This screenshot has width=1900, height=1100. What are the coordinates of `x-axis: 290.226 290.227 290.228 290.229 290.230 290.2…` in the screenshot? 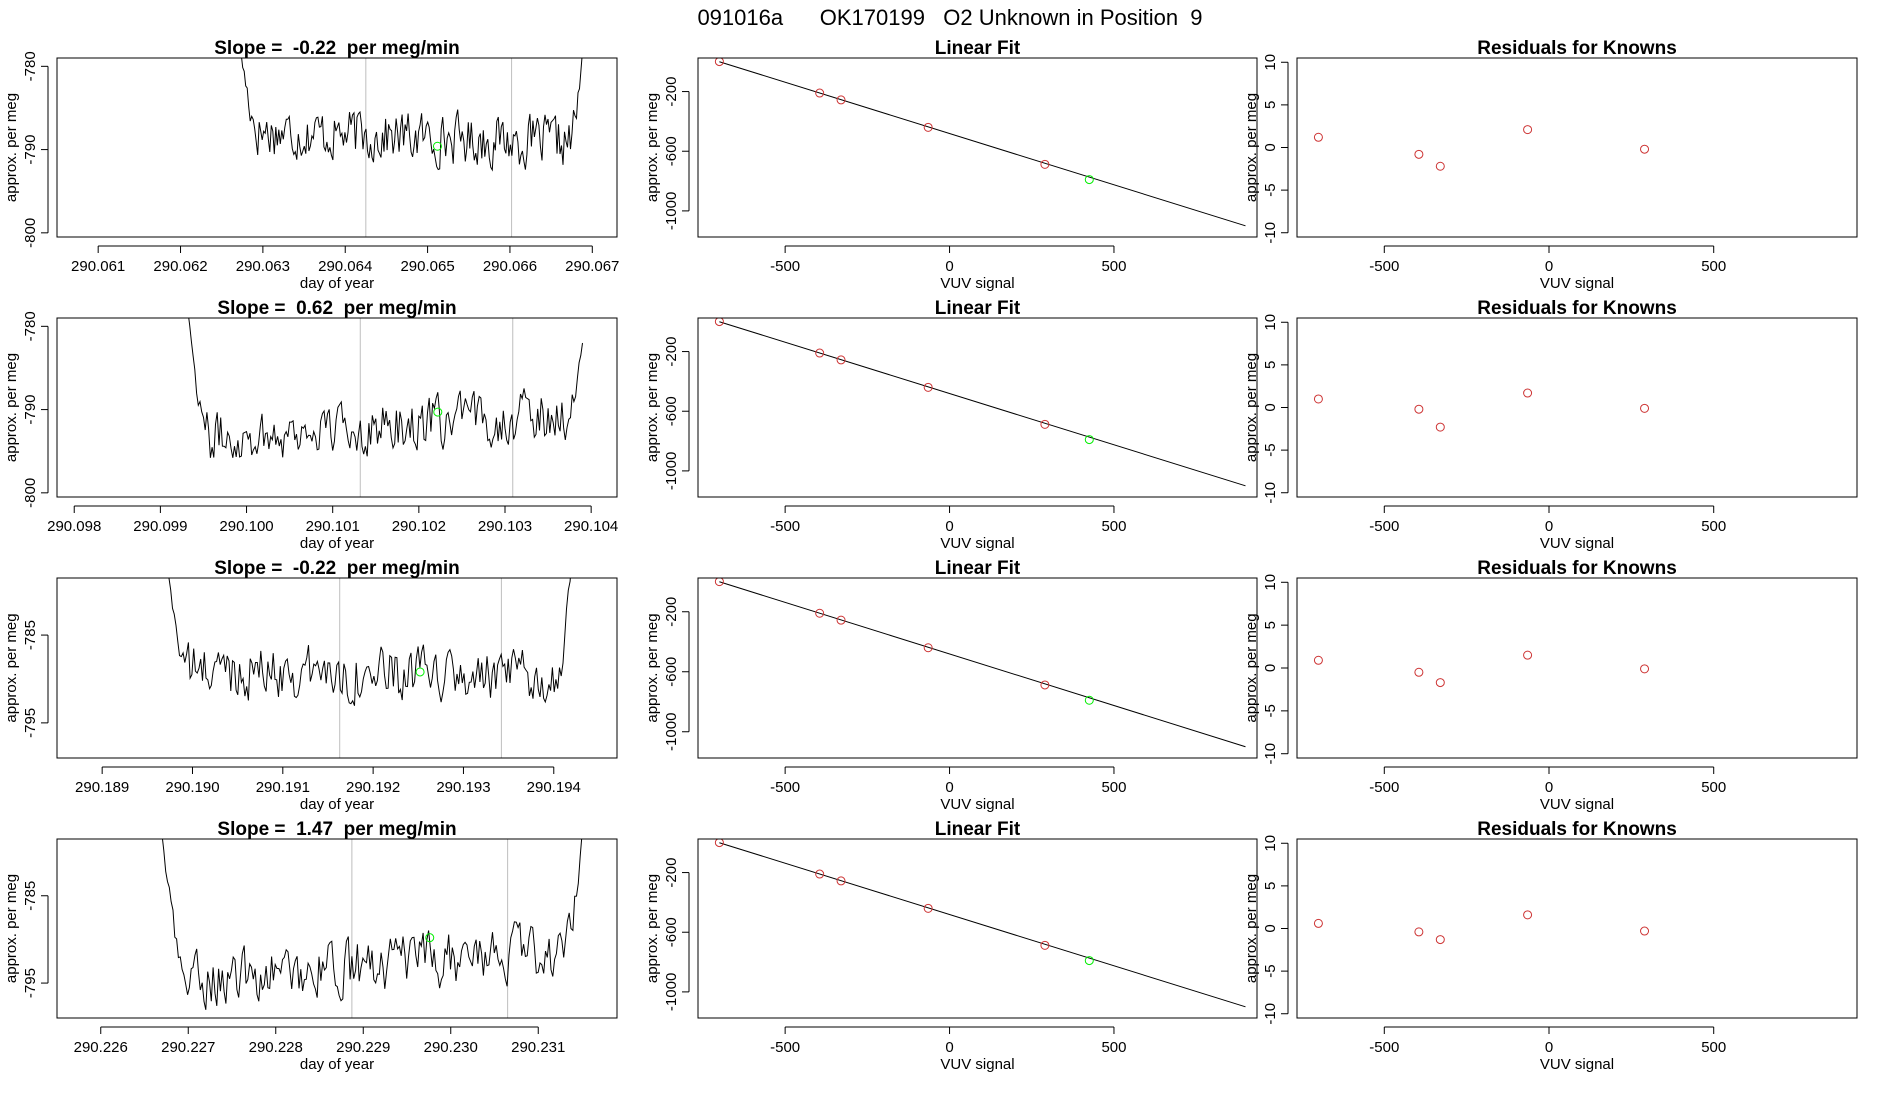 It's located at (319, 1049).